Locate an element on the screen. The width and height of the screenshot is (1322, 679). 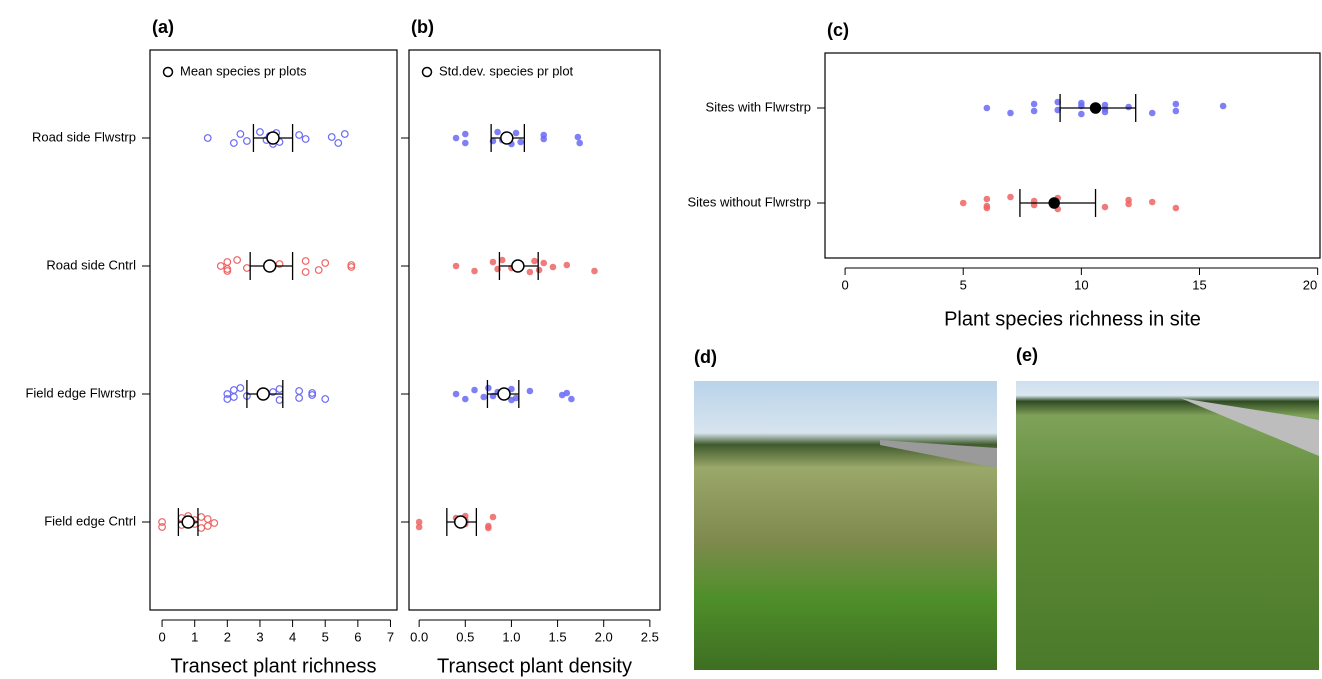
x-tick-label: 6 is located at coordinates (357, 636).